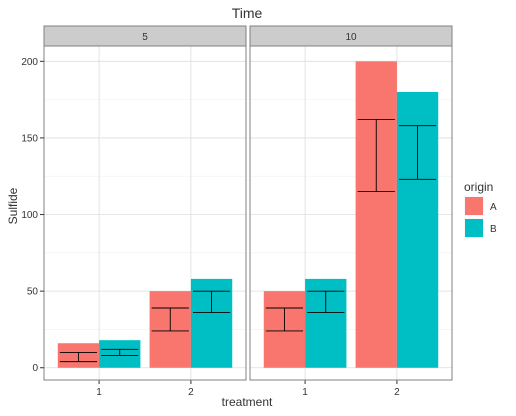  I want to click on y-axis: 0 50 100 150 200, so click(32, 215).